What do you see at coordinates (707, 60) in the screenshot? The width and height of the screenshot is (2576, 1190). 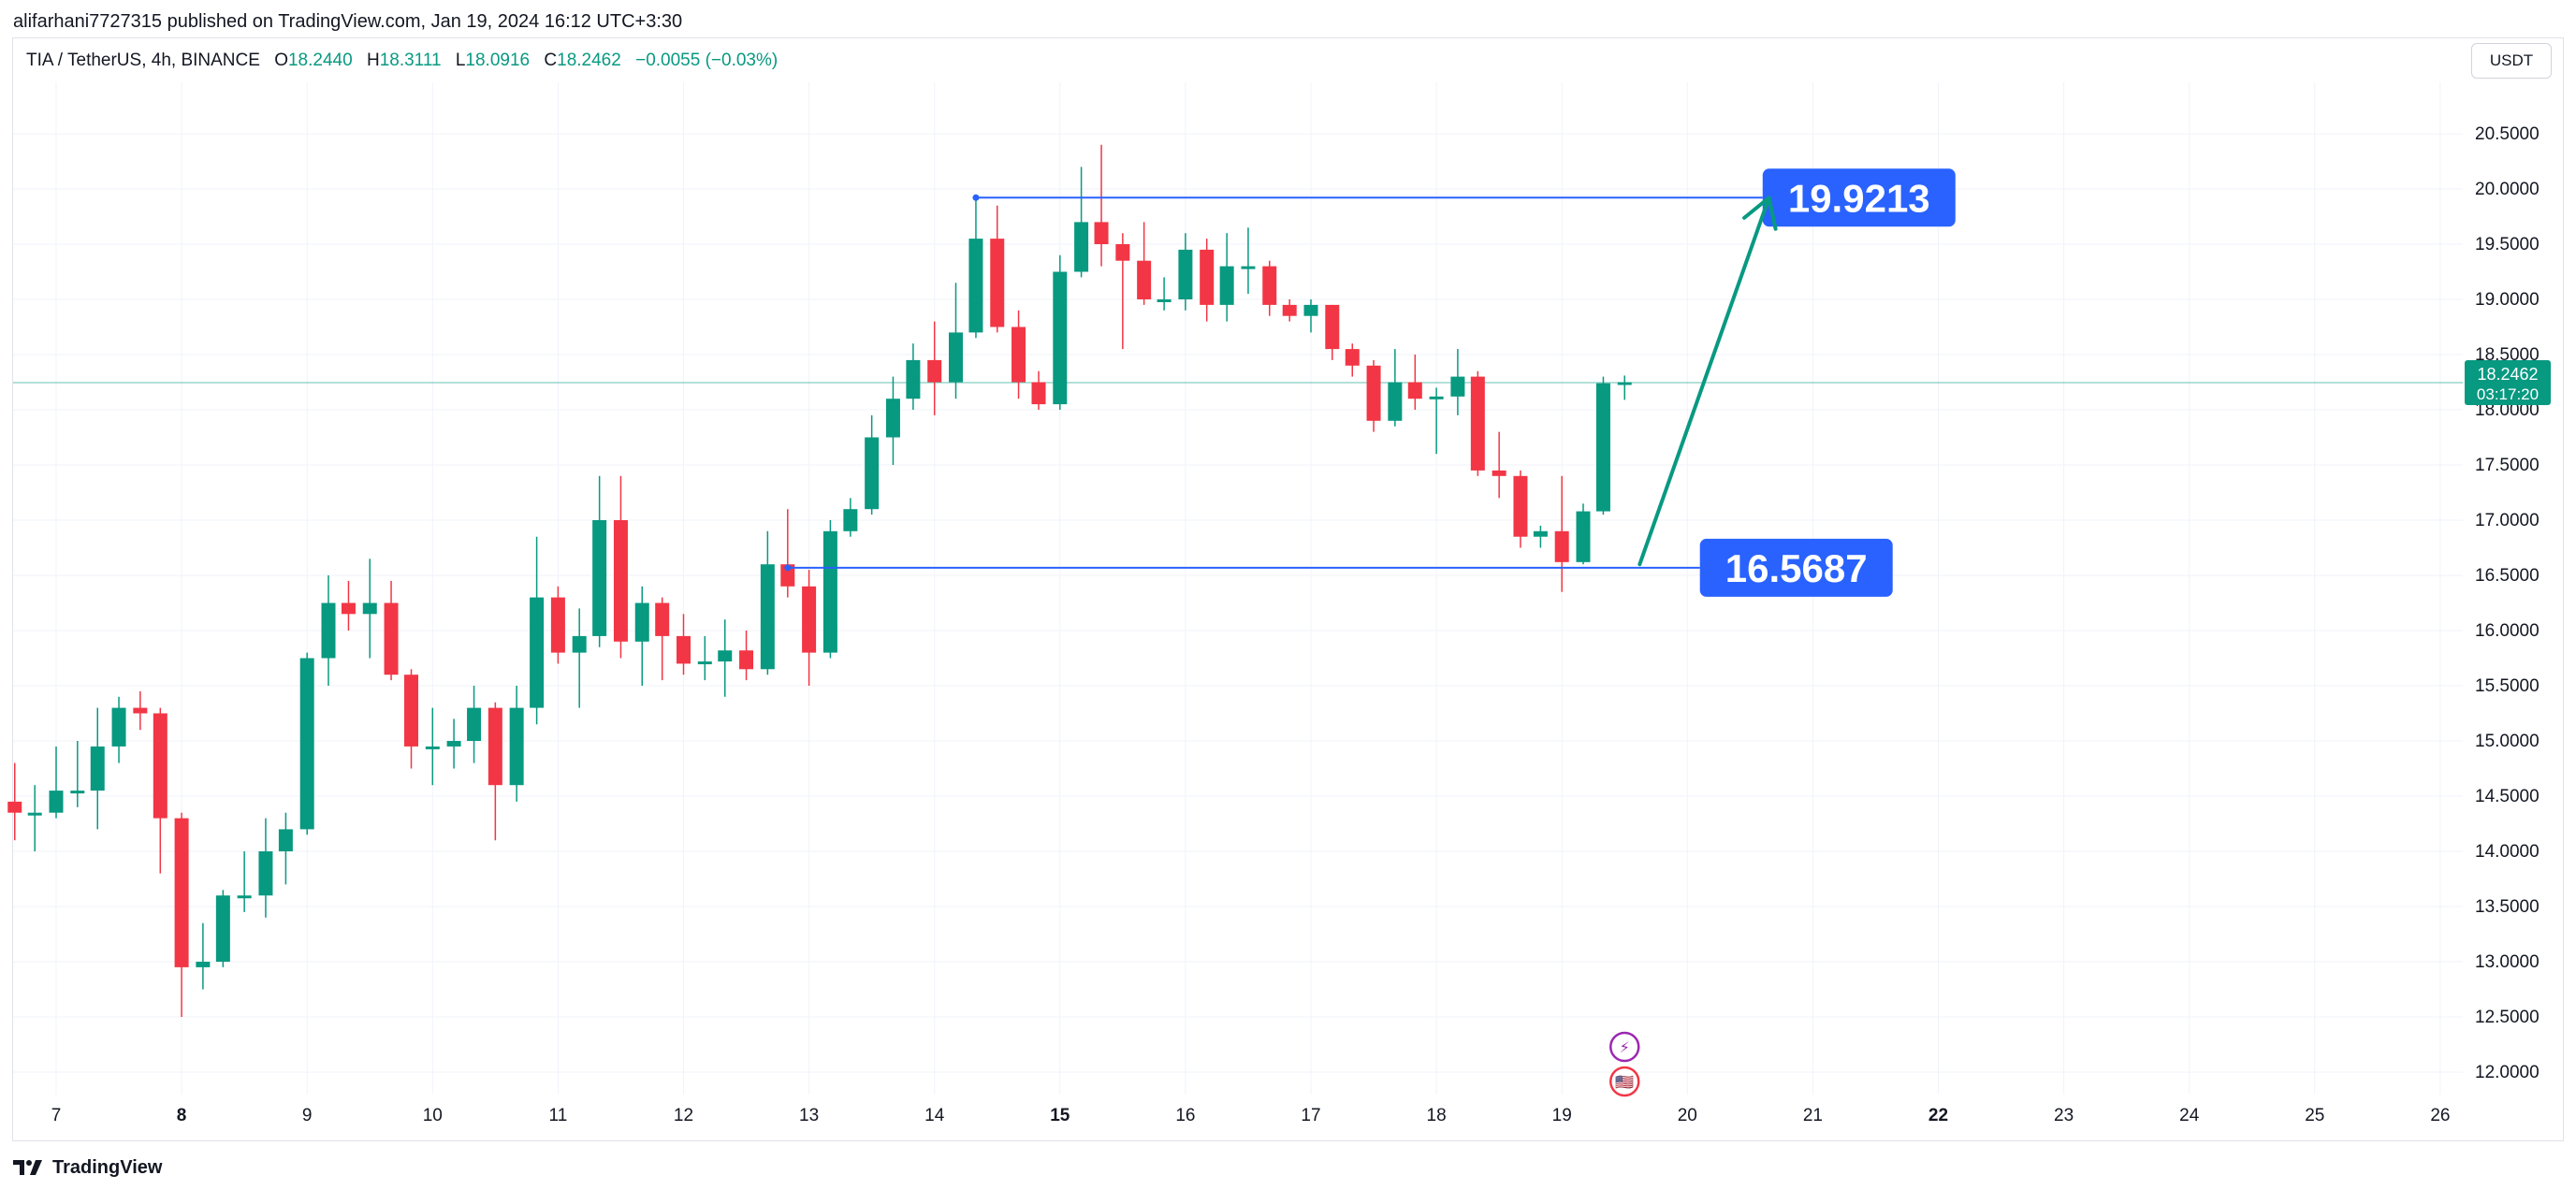 I see `change-value: −0.0055 (−0.03%)` at bounding box center [707, 60].